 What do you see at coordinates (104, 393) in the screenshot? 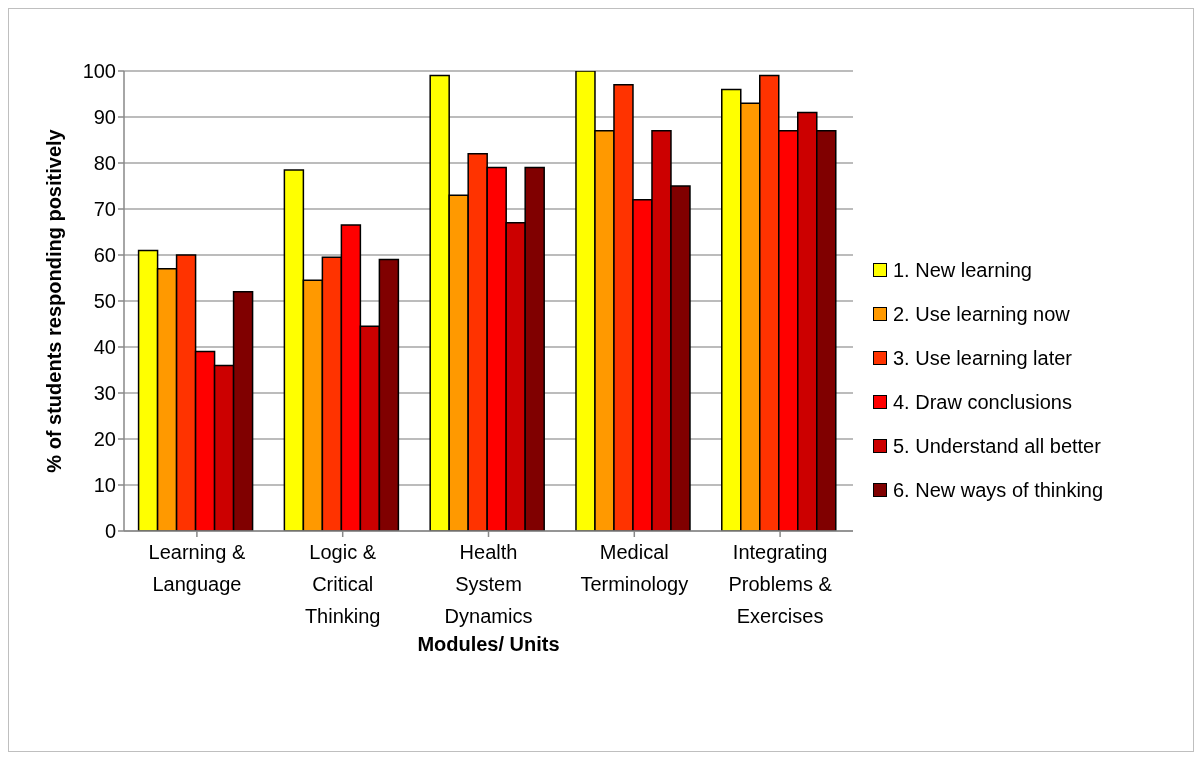
I see `y-tick-label: 30` at bounding box center [104, 393].